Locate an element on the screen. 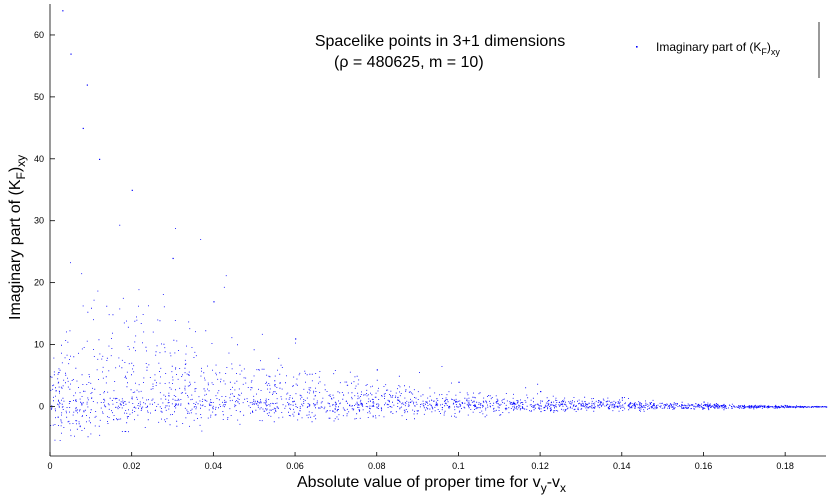  x-tick-label: 0.02 is located at coordinates (132, 466).